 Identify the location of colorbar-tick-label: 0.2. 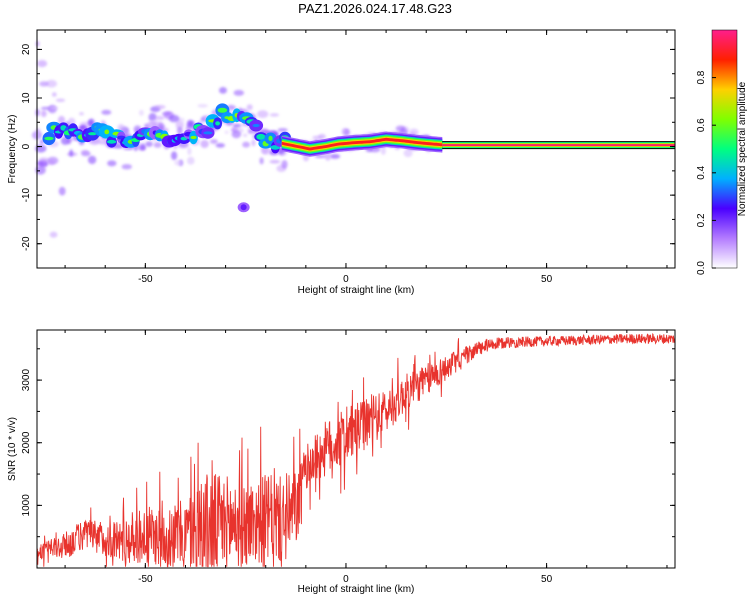
(701, 220).